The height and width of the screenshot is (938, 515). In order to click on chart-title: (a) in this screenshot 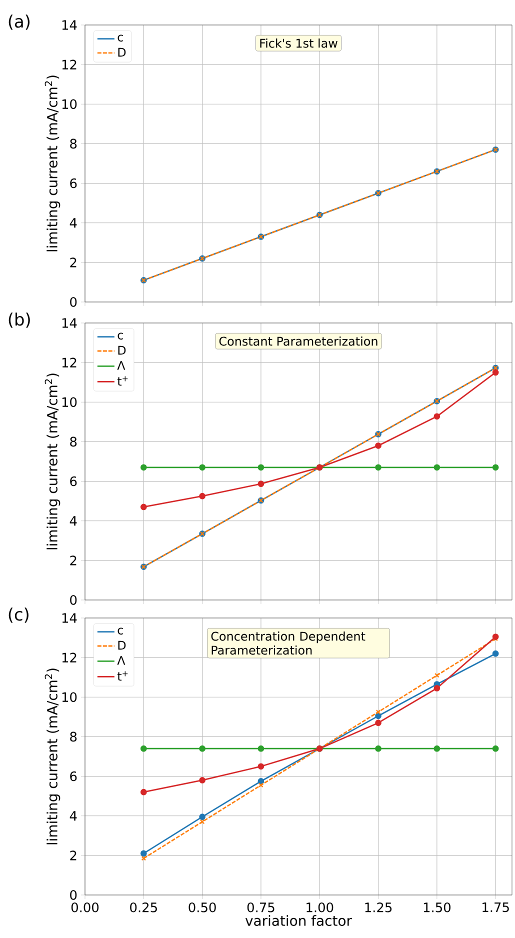, I will do `click(19, 22)`.